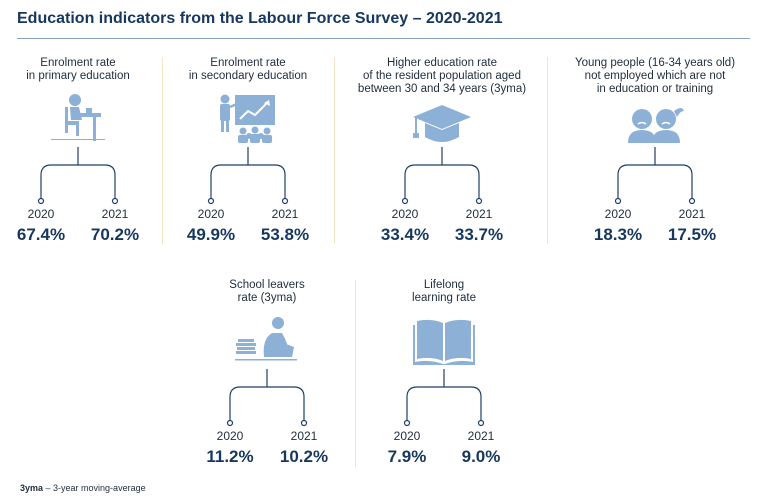 The image size is (762, 502). Describe the element at coordinates (285, 234) in the screenshot. I see `value-2021: 53.8%` at that location.